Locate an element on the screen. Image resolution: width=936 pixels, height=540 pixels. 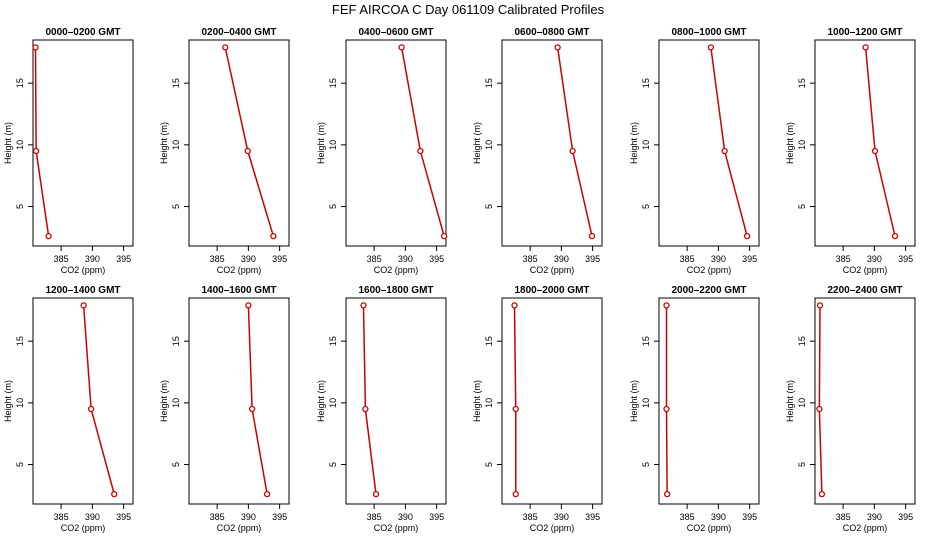
panel-title: 0200–0400 GMT is located at coordinates (238, 32).